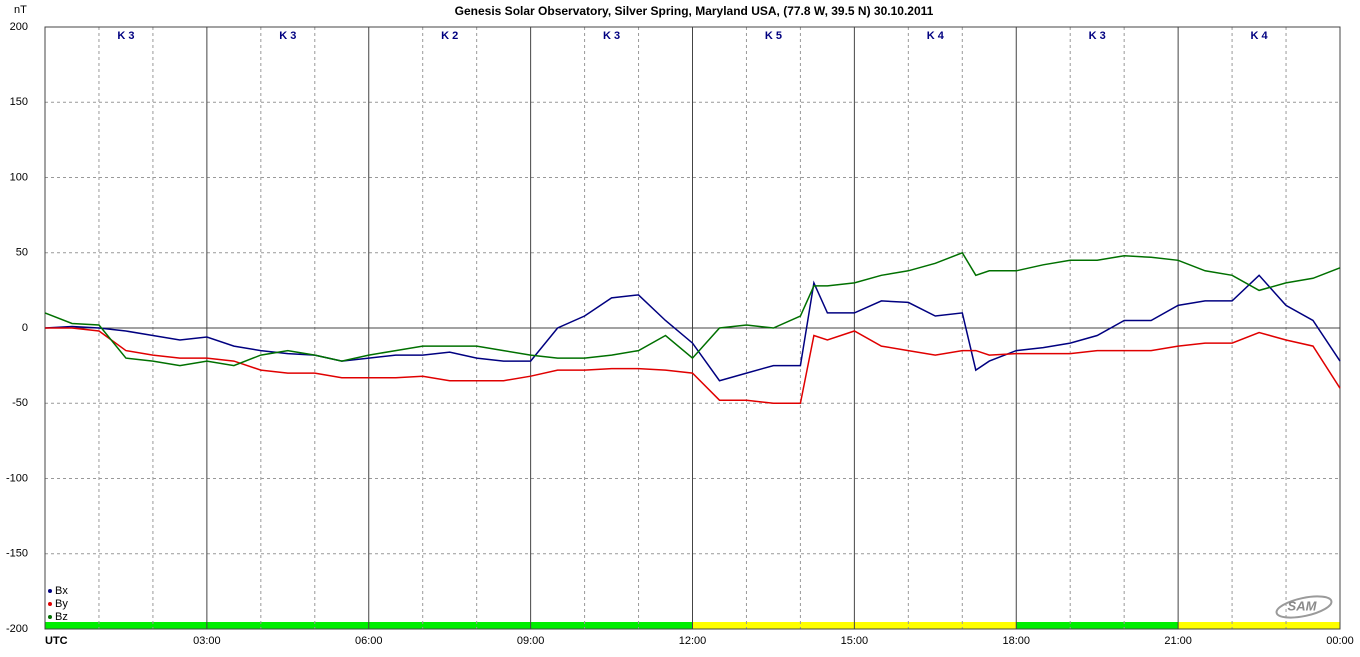 This screenshot has height=657, width=1360. I want to click on series-line, so click(693, 366).